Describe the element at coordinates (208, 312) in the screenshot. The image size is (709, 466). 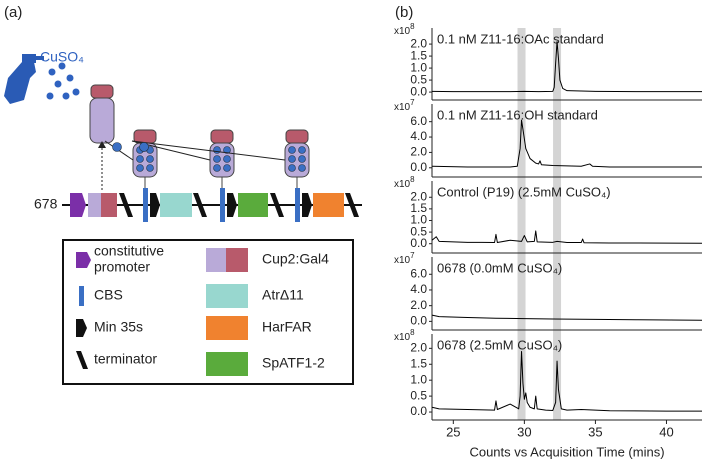
I see `legend-box` at that location.